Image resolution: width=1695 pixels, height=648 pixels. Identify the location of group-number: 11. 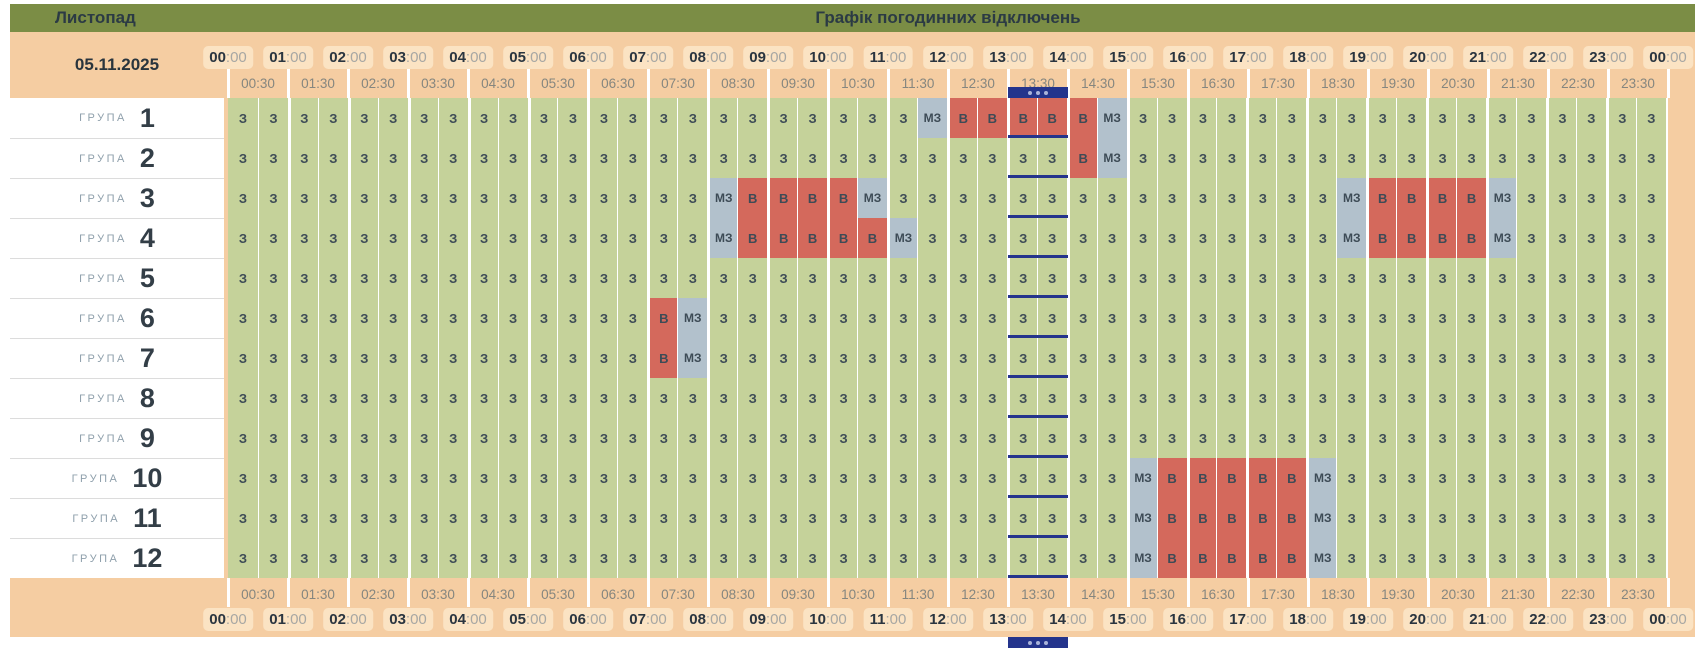
(147, 518).